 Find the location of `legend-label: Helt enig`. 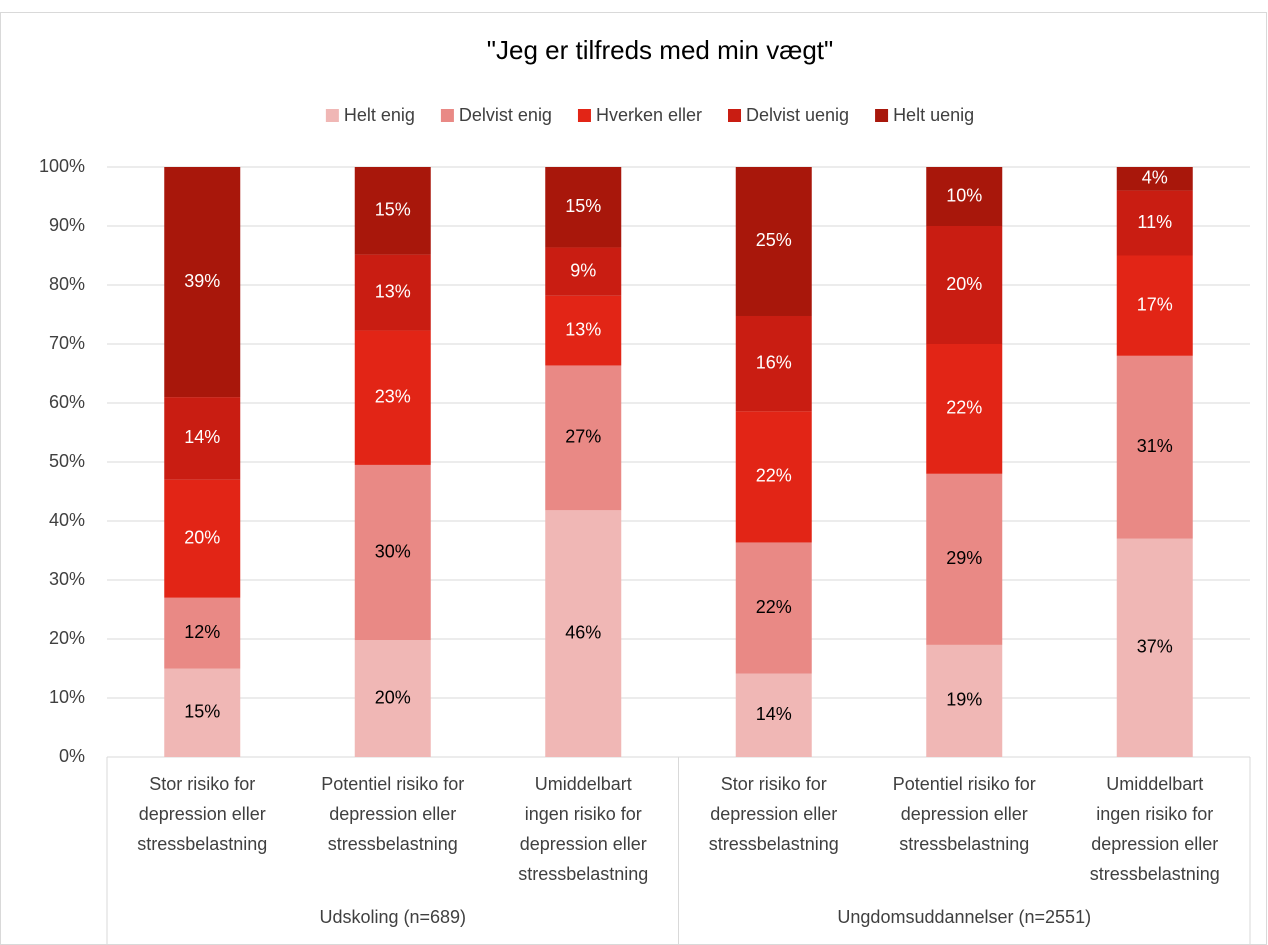

legend-label: Helt enig is located at coordinates (379, 115).